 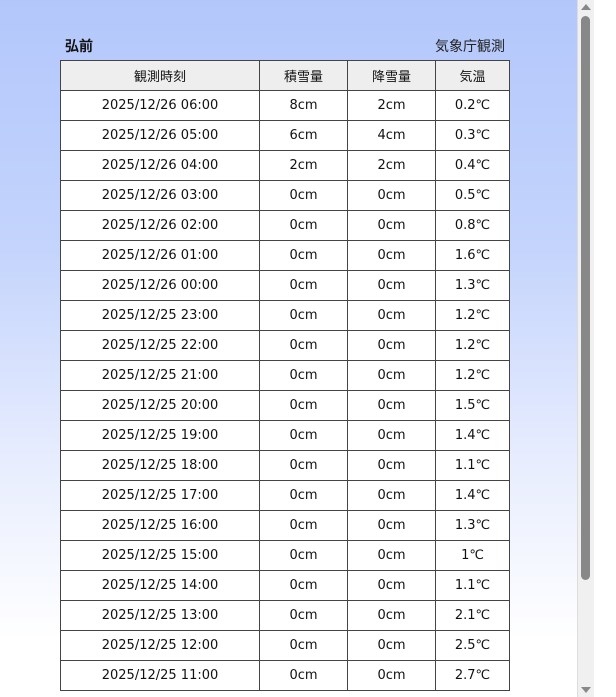 I want to click on table-row: 2025/12/25 13:00 0cm 0cm 2.1℃, so click(x=285, y=615).